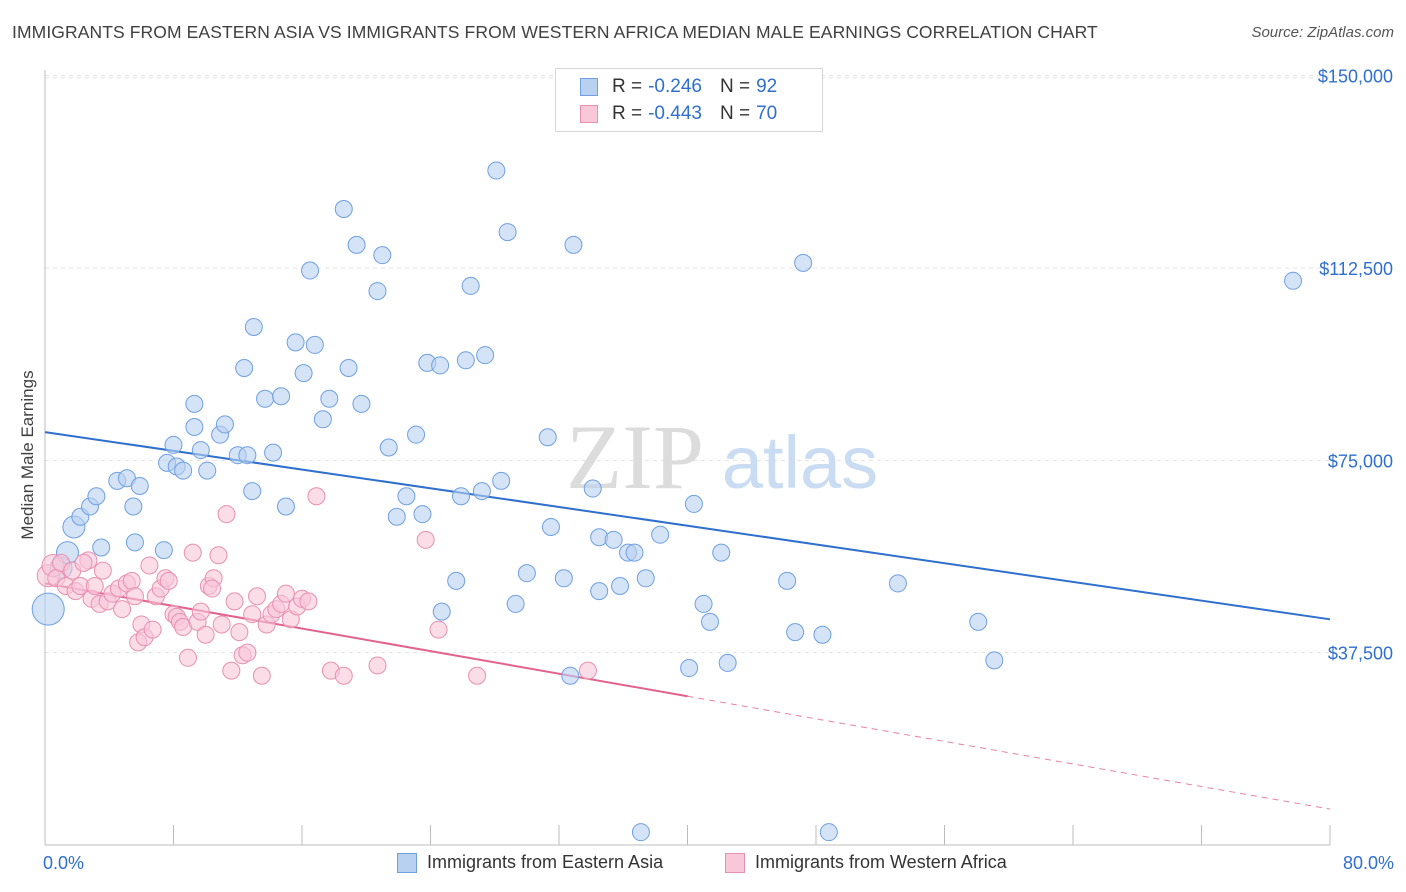 The image size is (1406, 892). I want to click on y-tick-label: $37,500, so click(1360, 654).